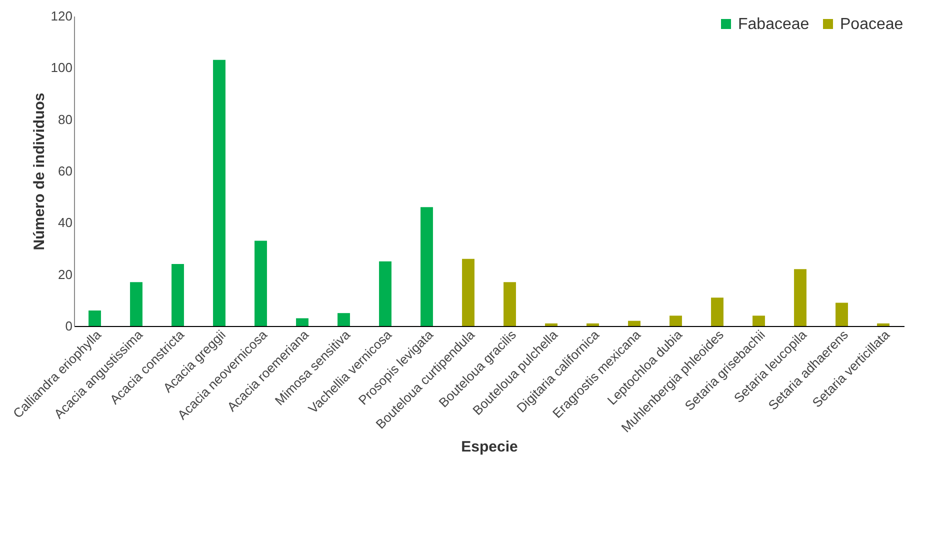 This screenshot has width=936, height=542. What do you see at coordinates (68, 326) in the screenshot?
I see `y-tick-label: 0` at bounding box center [68, 326].